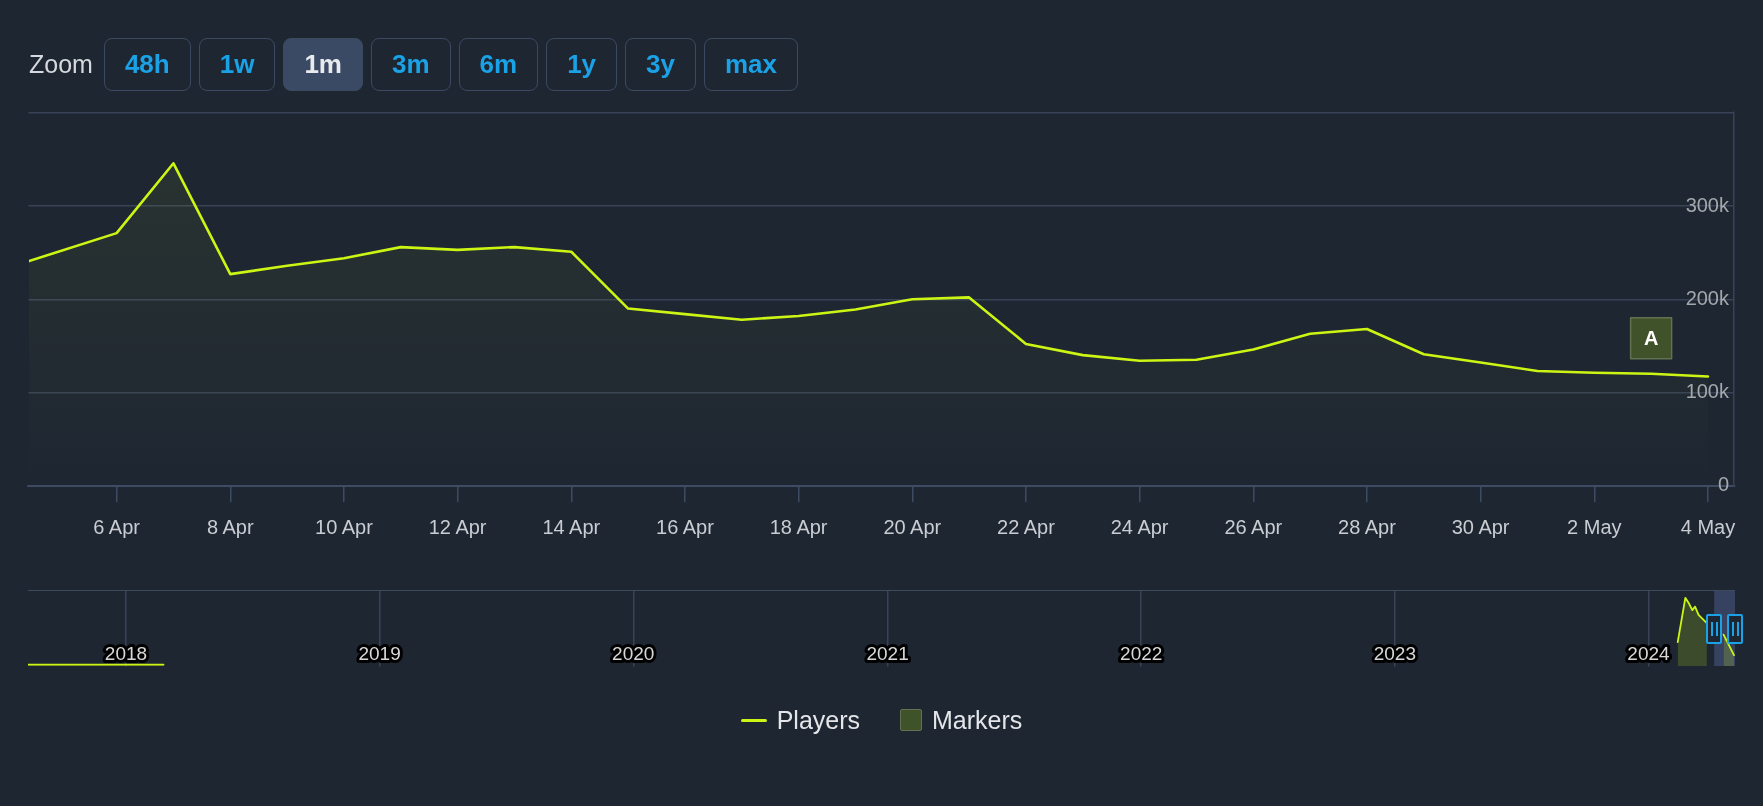  What do you see at coordinates (1649, 653) in the screenshot?
I see `x-tick-label: 2024` at bounding box center [1649, 653].